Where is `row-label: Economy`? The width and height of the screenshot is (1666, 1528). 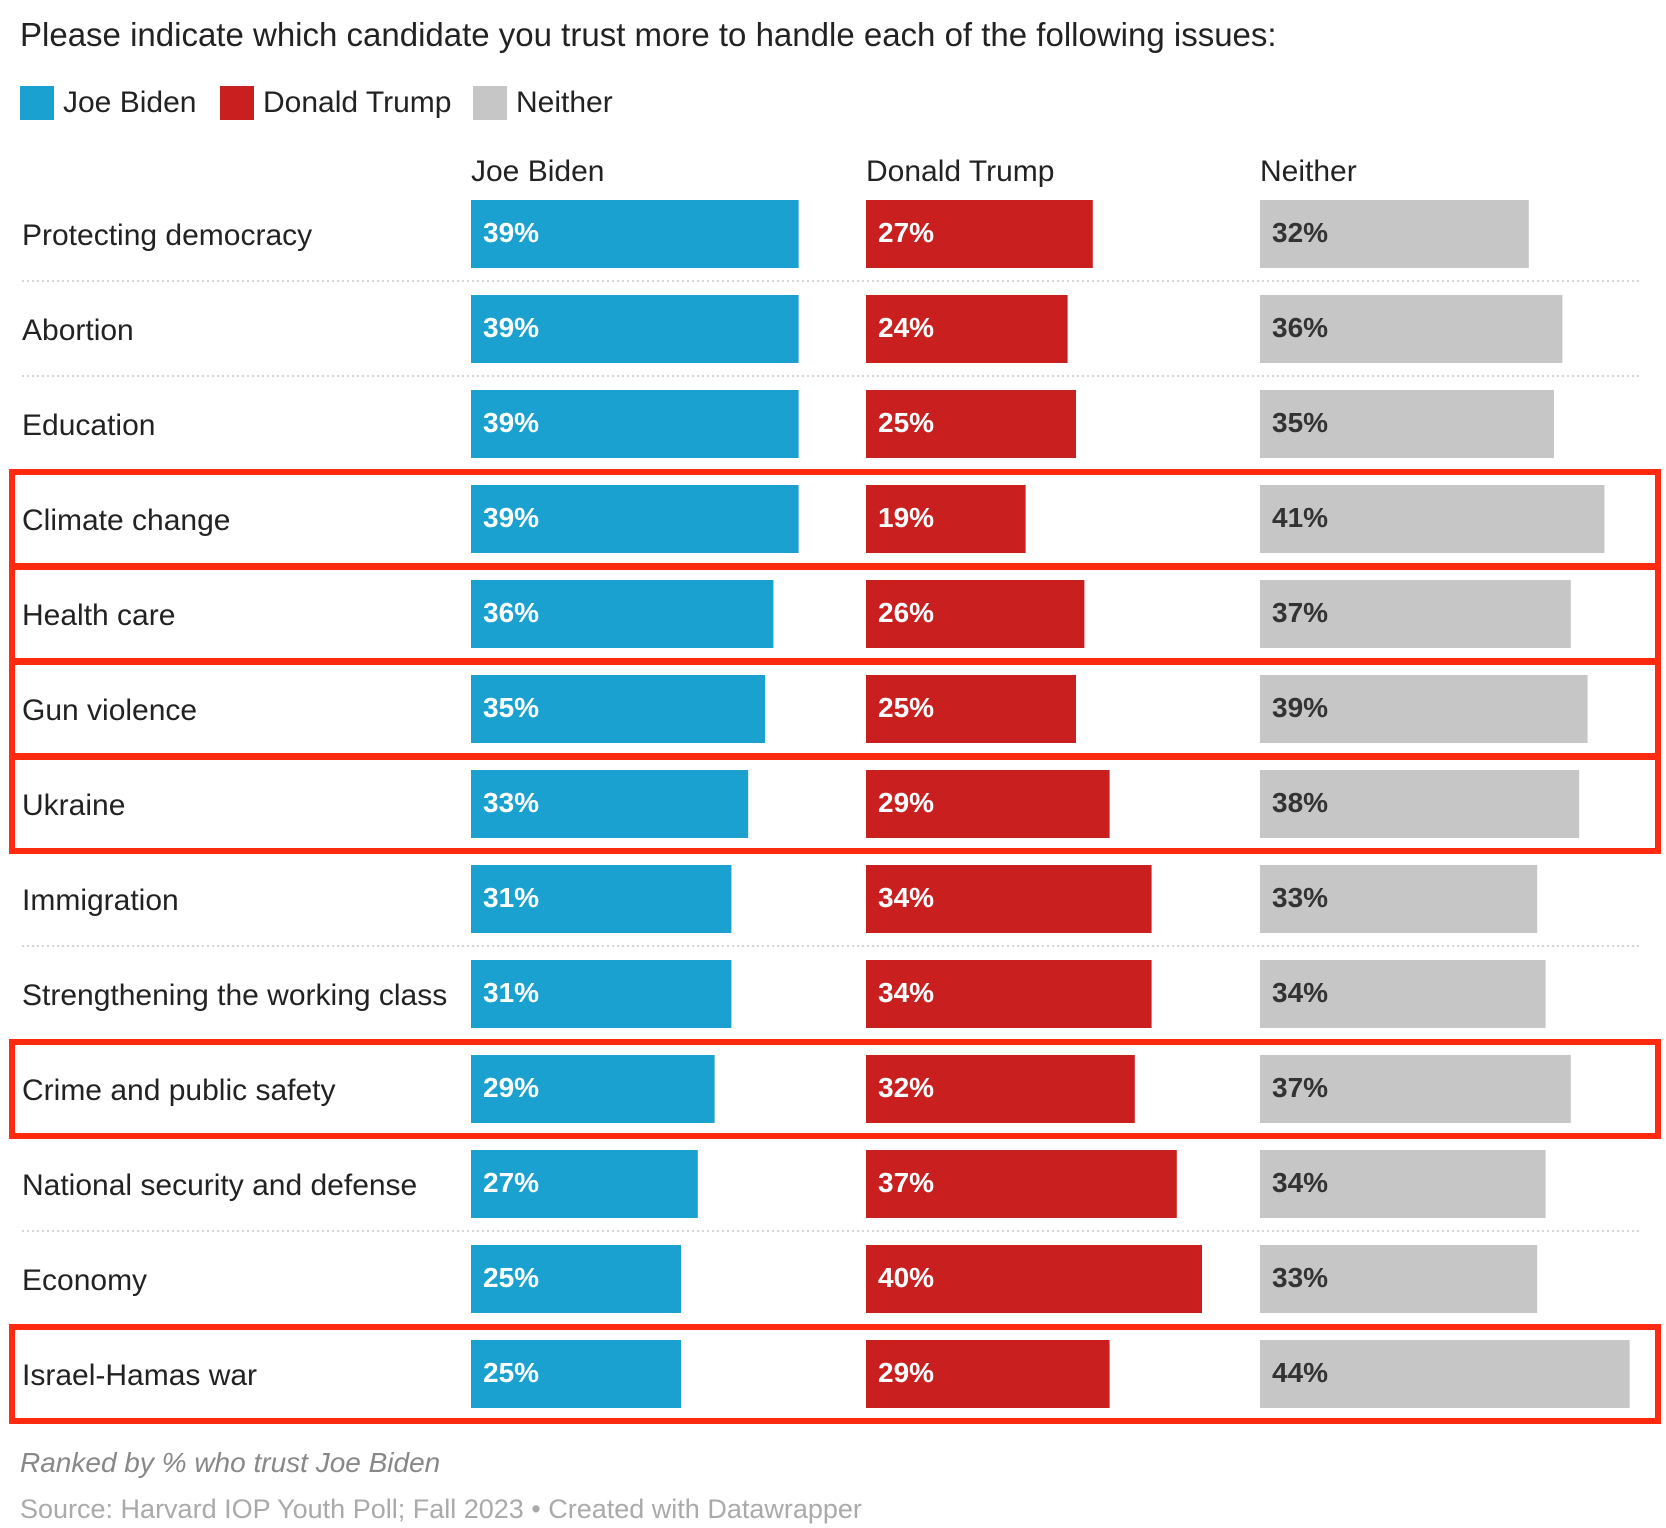 row-label: Economy is located at coordinates (84, 1280).